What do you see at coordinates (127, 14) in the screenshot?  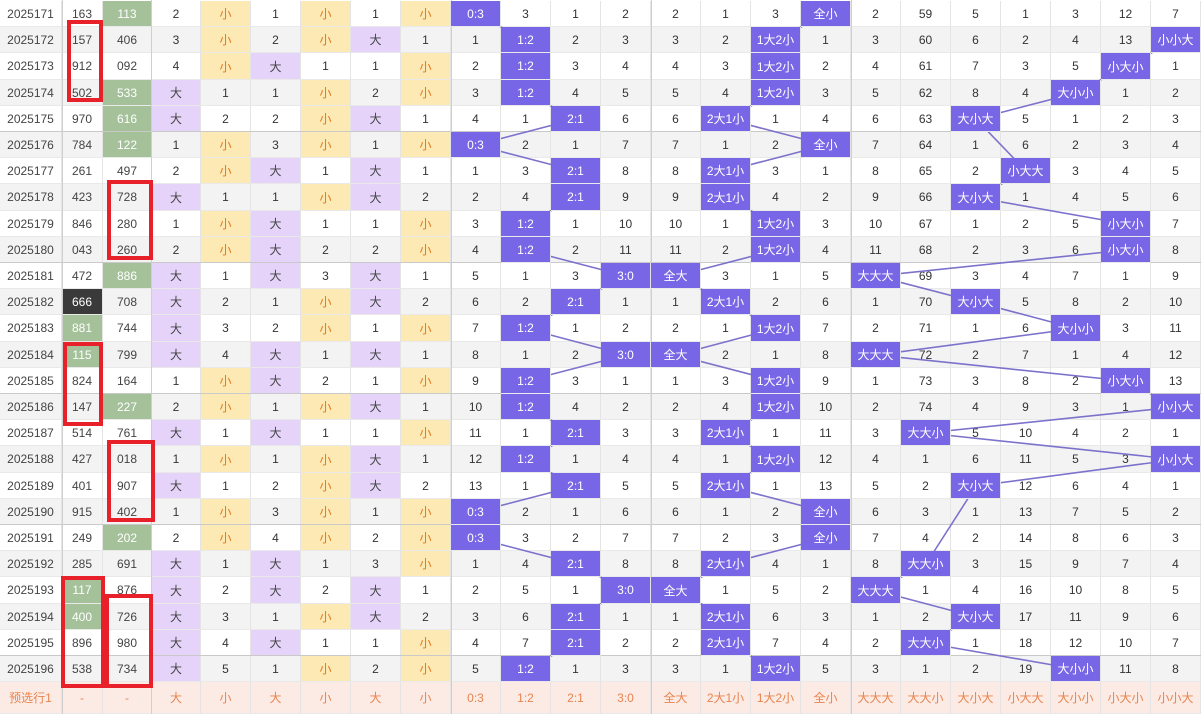 I see `draw-number: 113` at bounding box center [127, 14].